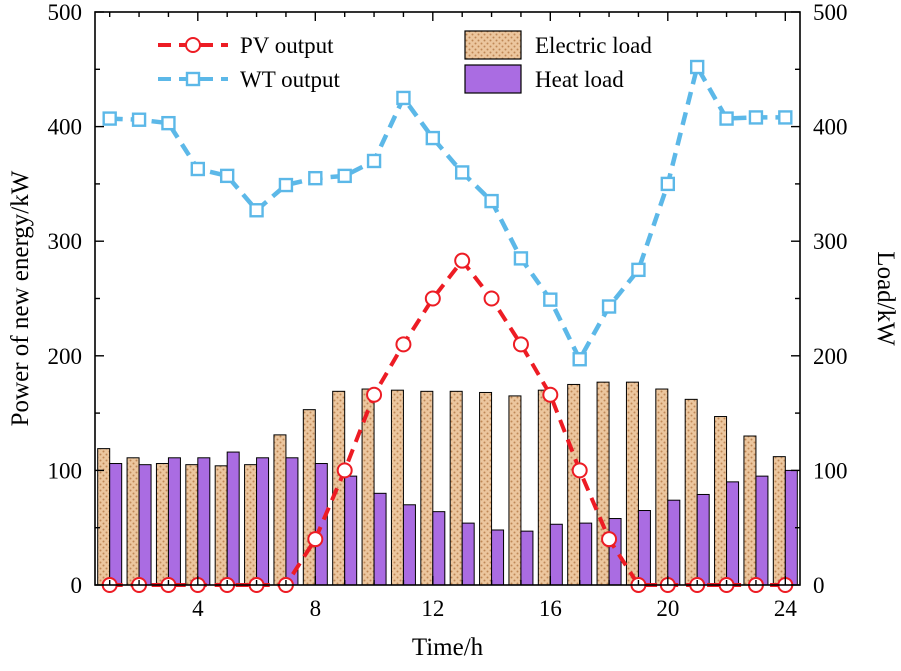 The height and width of the screenshot is (671, 901). Describe the element at coordinates (65, 12) in the screenshot. I see `left-y-tick-label: 500` at that location.